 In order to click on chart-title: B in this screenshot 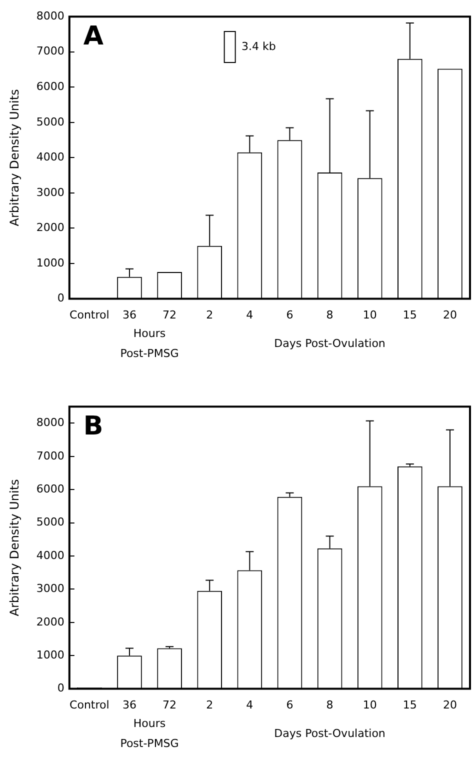, I will do `click(93, 426)`.